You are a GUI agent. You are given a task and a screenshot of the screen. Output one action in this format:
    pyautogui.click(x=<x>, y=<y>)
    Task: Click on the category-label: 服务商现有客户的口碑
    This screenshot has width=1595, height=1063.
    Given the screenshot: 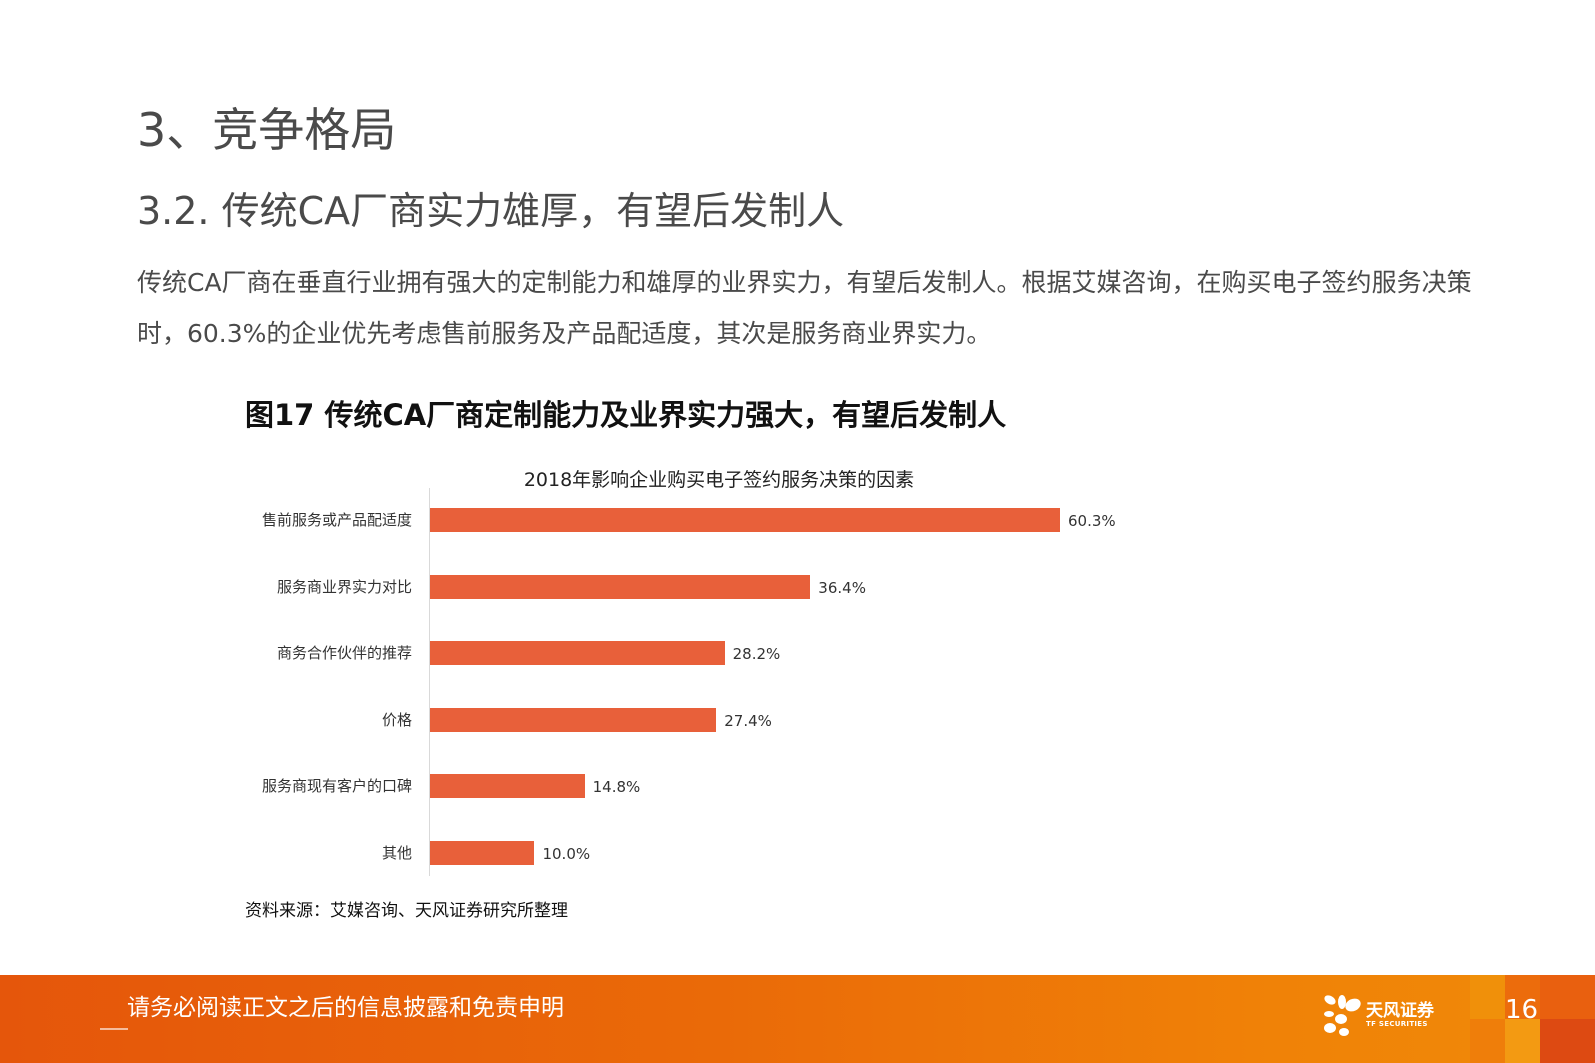 What is the action you would take?
    pyautogui.click(x=336, y=786)
    